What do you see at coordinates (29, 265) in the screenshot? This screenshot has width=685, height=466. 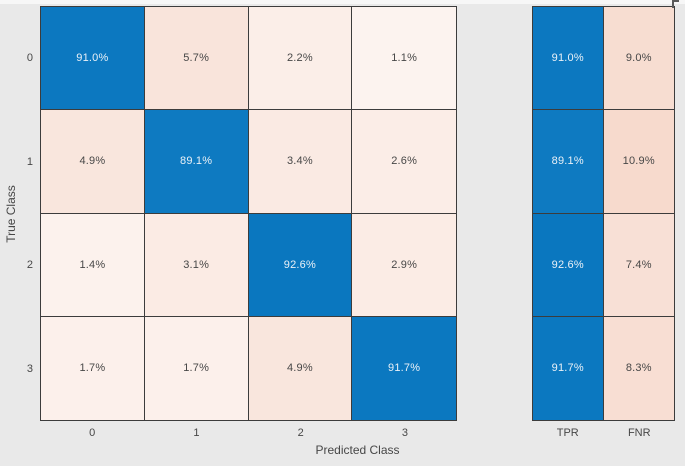 I see `y-tick-2: 2` at bounding box center [29, 265].